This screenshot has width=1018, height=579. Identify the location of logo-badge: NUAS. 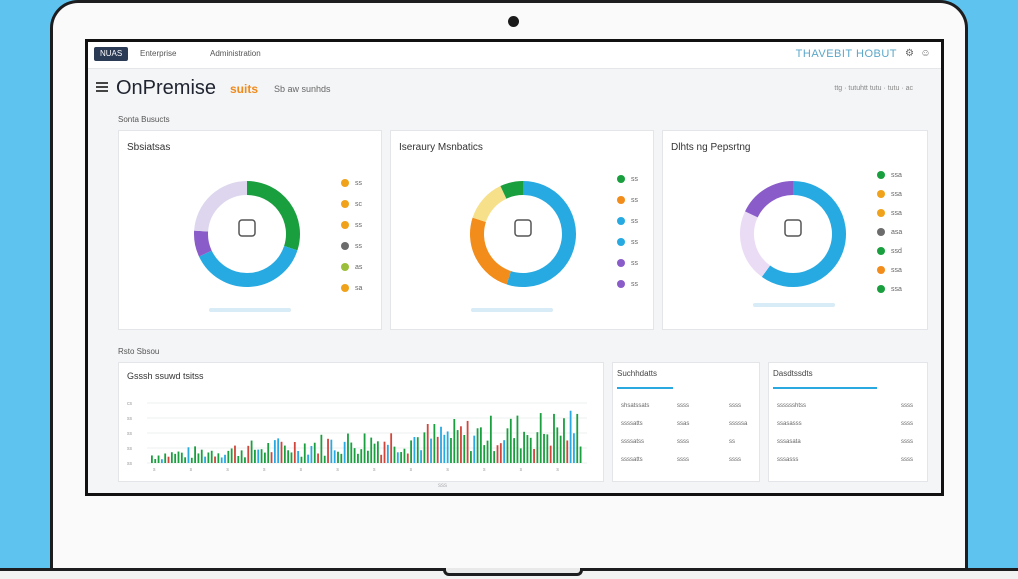
(111, 54).